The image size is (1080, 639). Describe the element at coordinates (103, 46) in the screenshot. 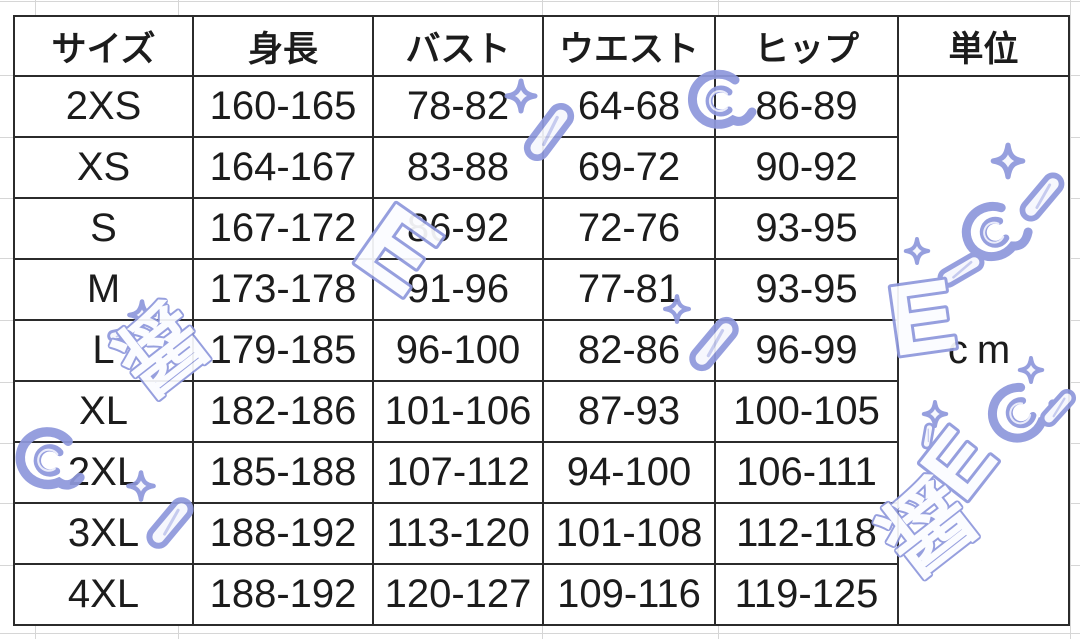

I see `column-header-size: サイズ` at that location.